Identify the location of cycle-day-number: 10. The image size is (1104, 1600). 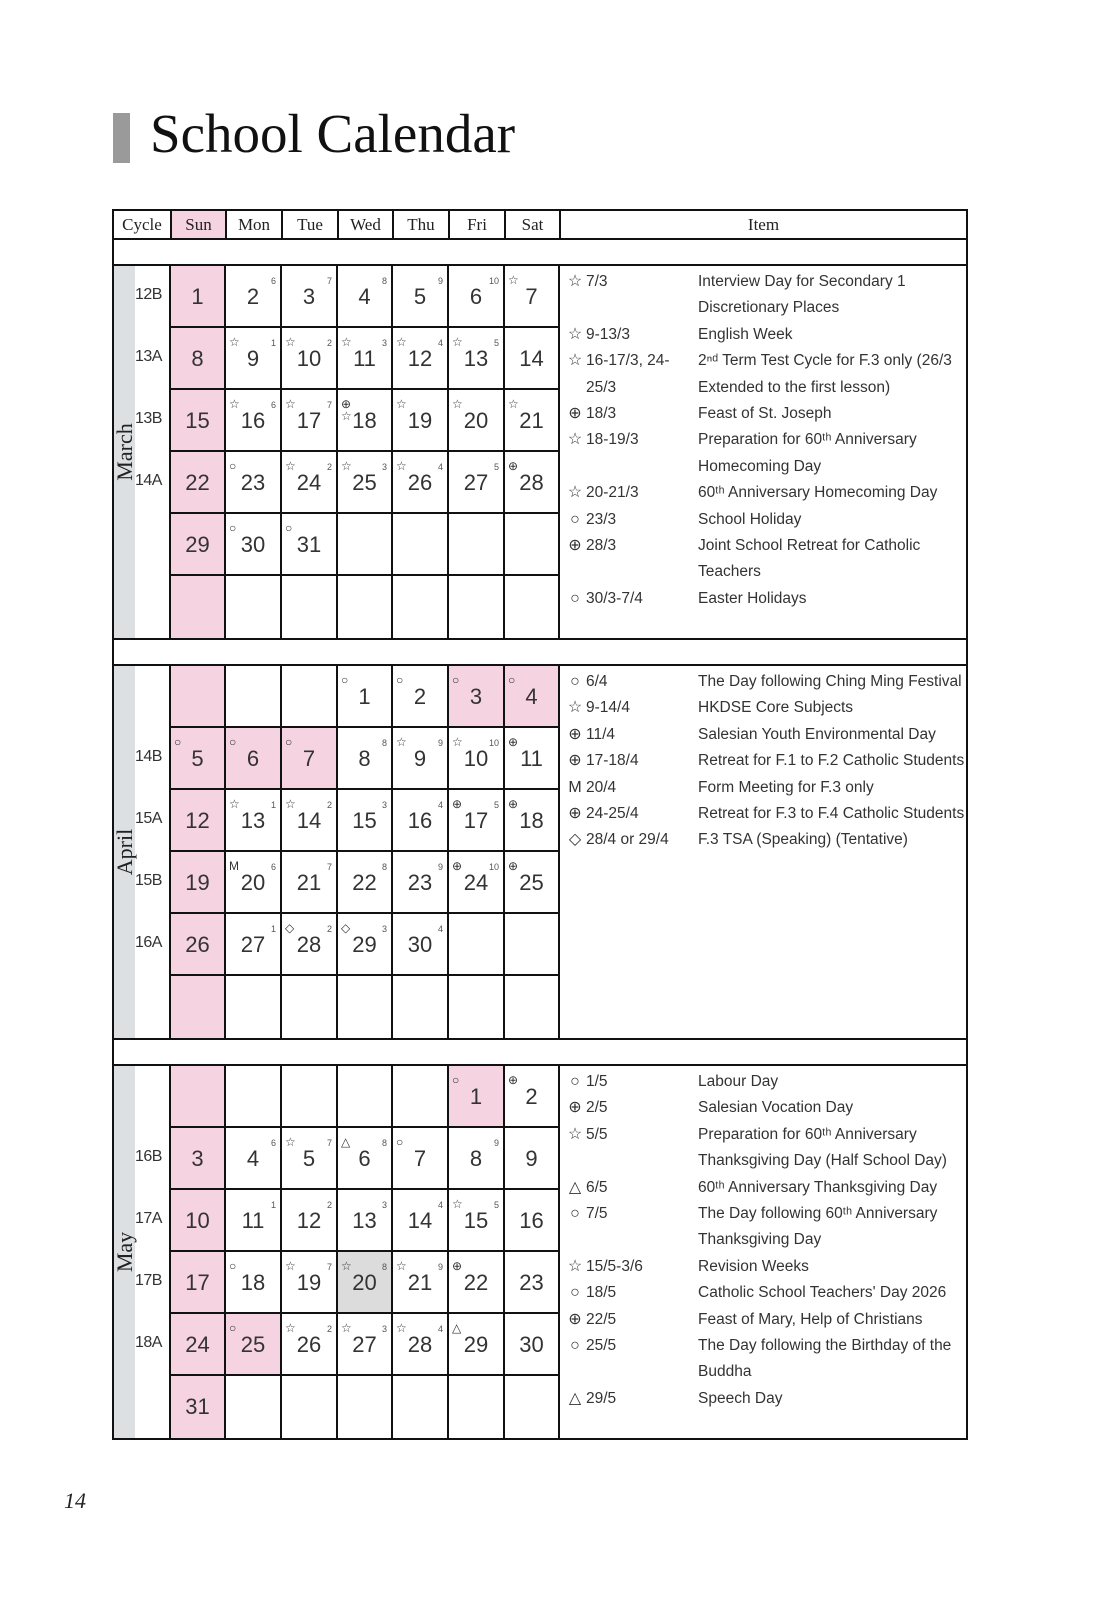
(493, 743).